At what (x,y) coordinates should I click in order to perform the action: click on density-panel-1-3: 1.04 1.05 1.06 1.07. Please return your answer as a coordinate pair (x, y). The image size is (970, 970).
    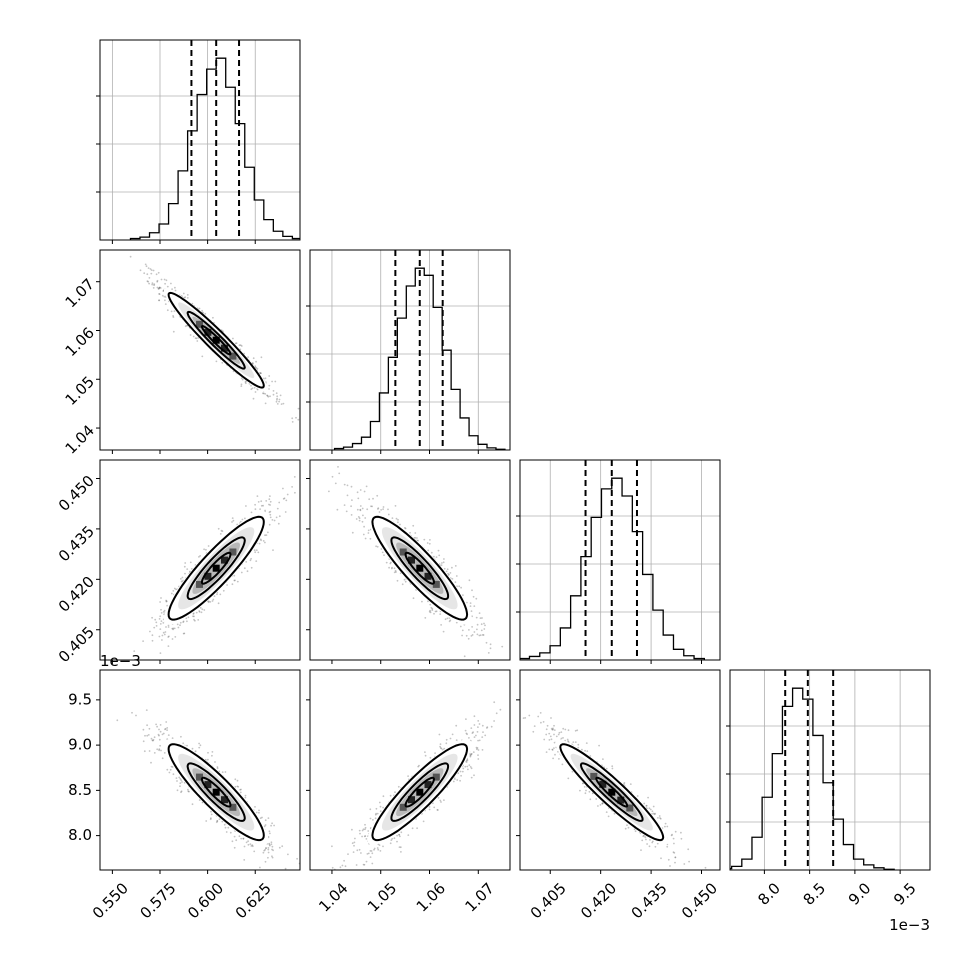
    Looking at the image, I should click on (408, 792).